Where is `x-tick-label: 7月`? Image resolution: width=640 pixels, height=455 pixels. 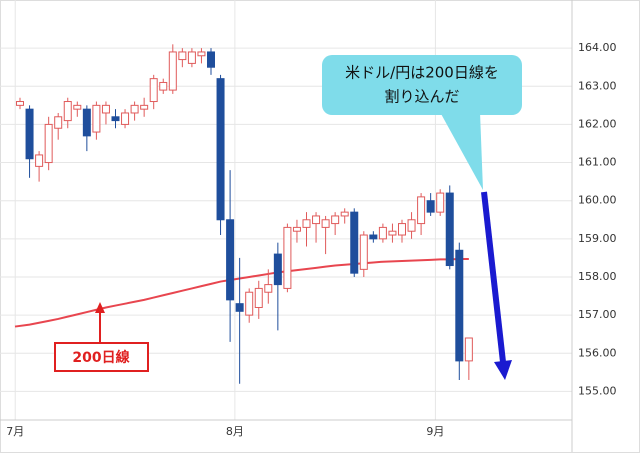
x-tick-label: 7月 is located at coordinates (15, 431).